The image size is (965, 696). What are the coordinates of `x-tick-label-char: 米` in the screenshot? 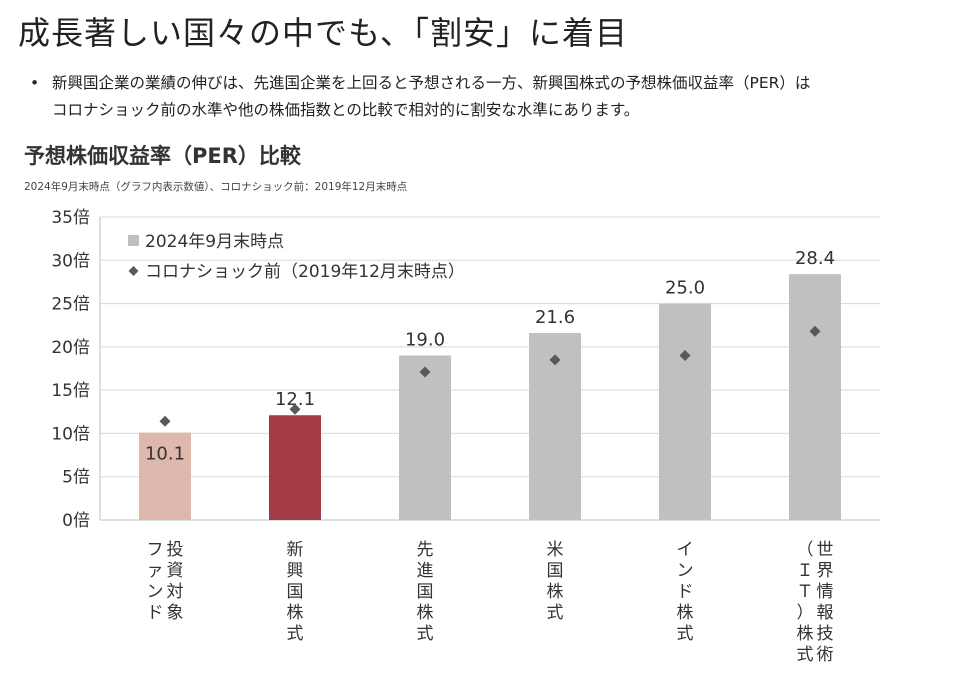 It's located at (555, 550).